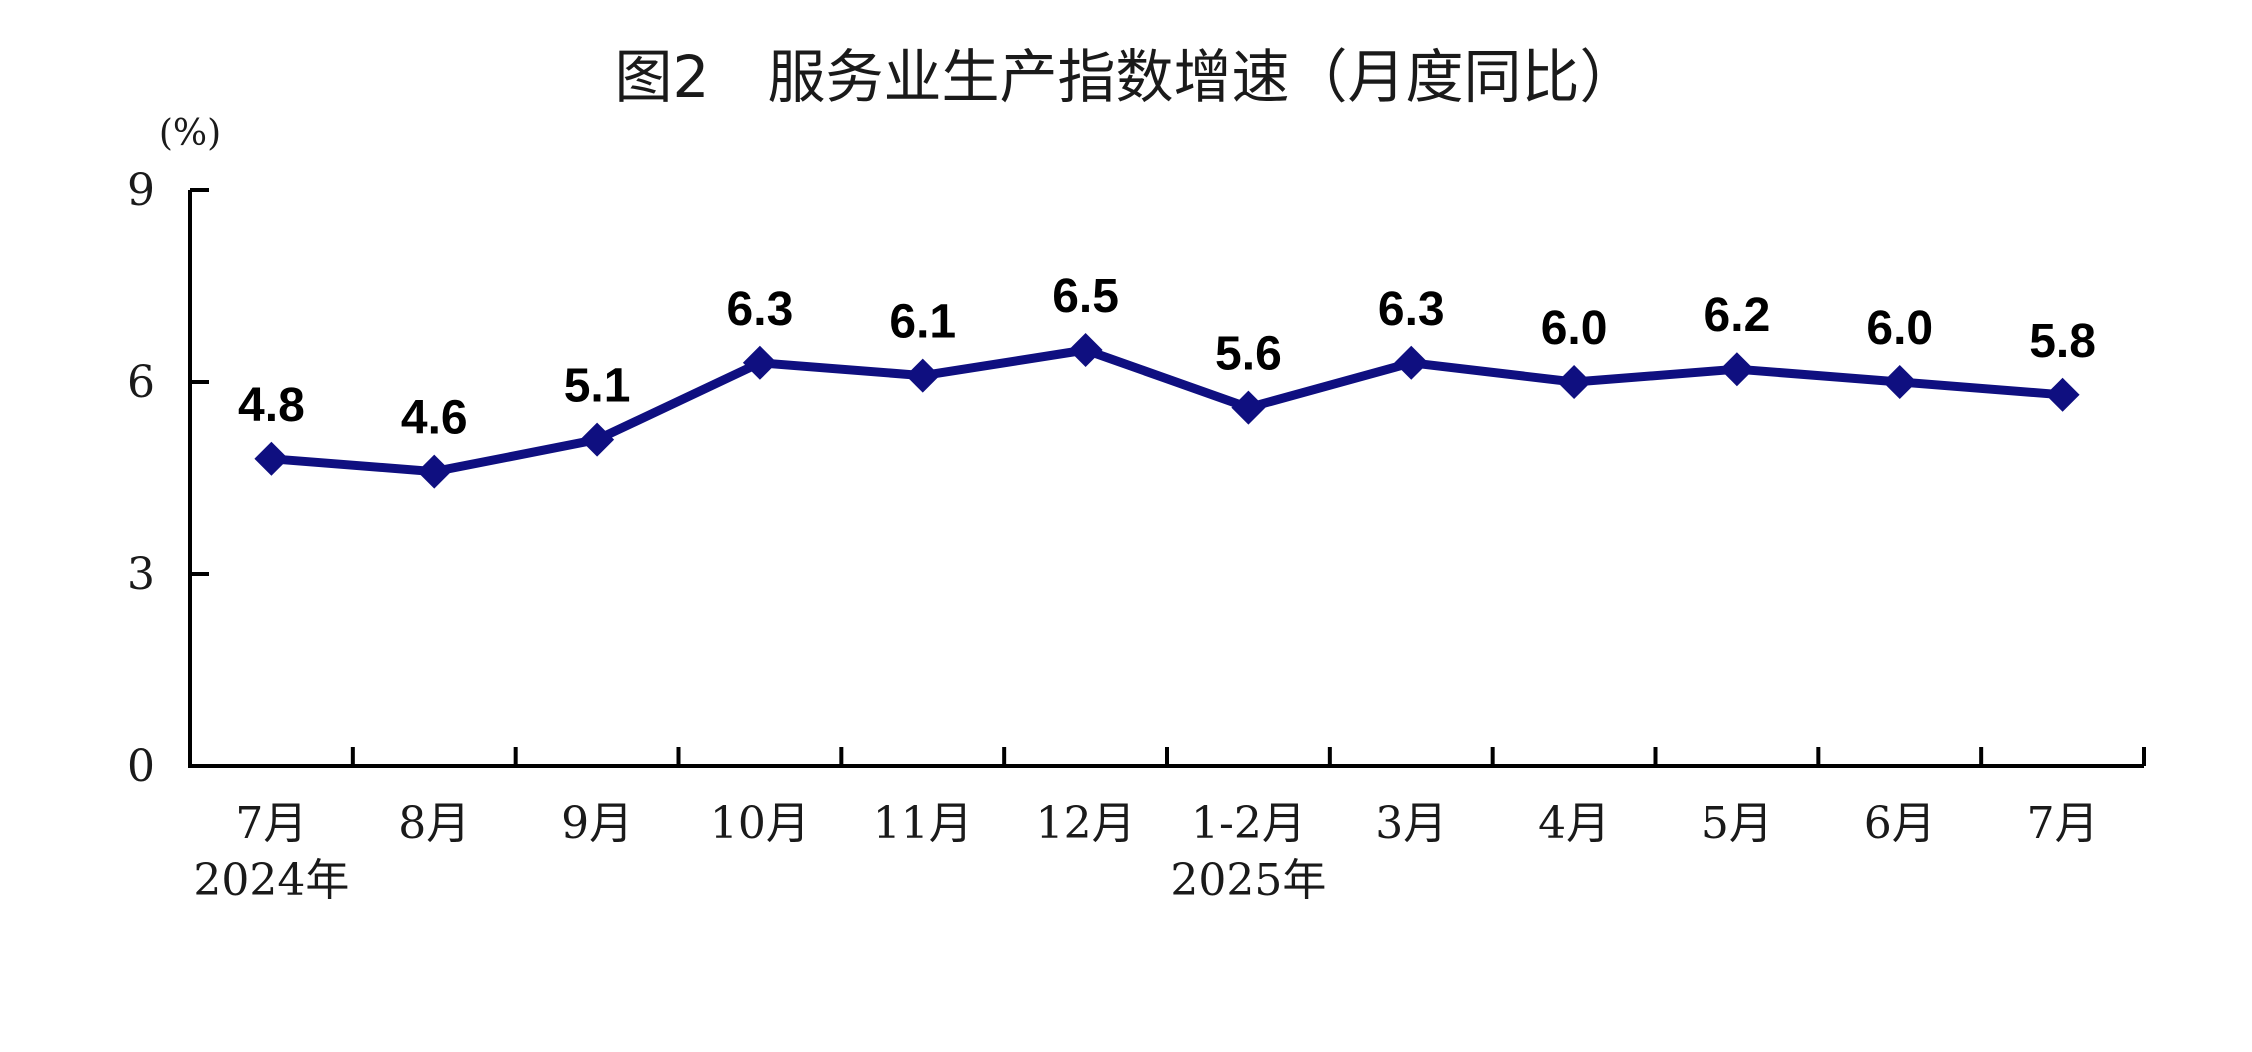  Describe the element at coordinates (141, 766) in the screenshot. I see `y-tick-label: 0` at that location.